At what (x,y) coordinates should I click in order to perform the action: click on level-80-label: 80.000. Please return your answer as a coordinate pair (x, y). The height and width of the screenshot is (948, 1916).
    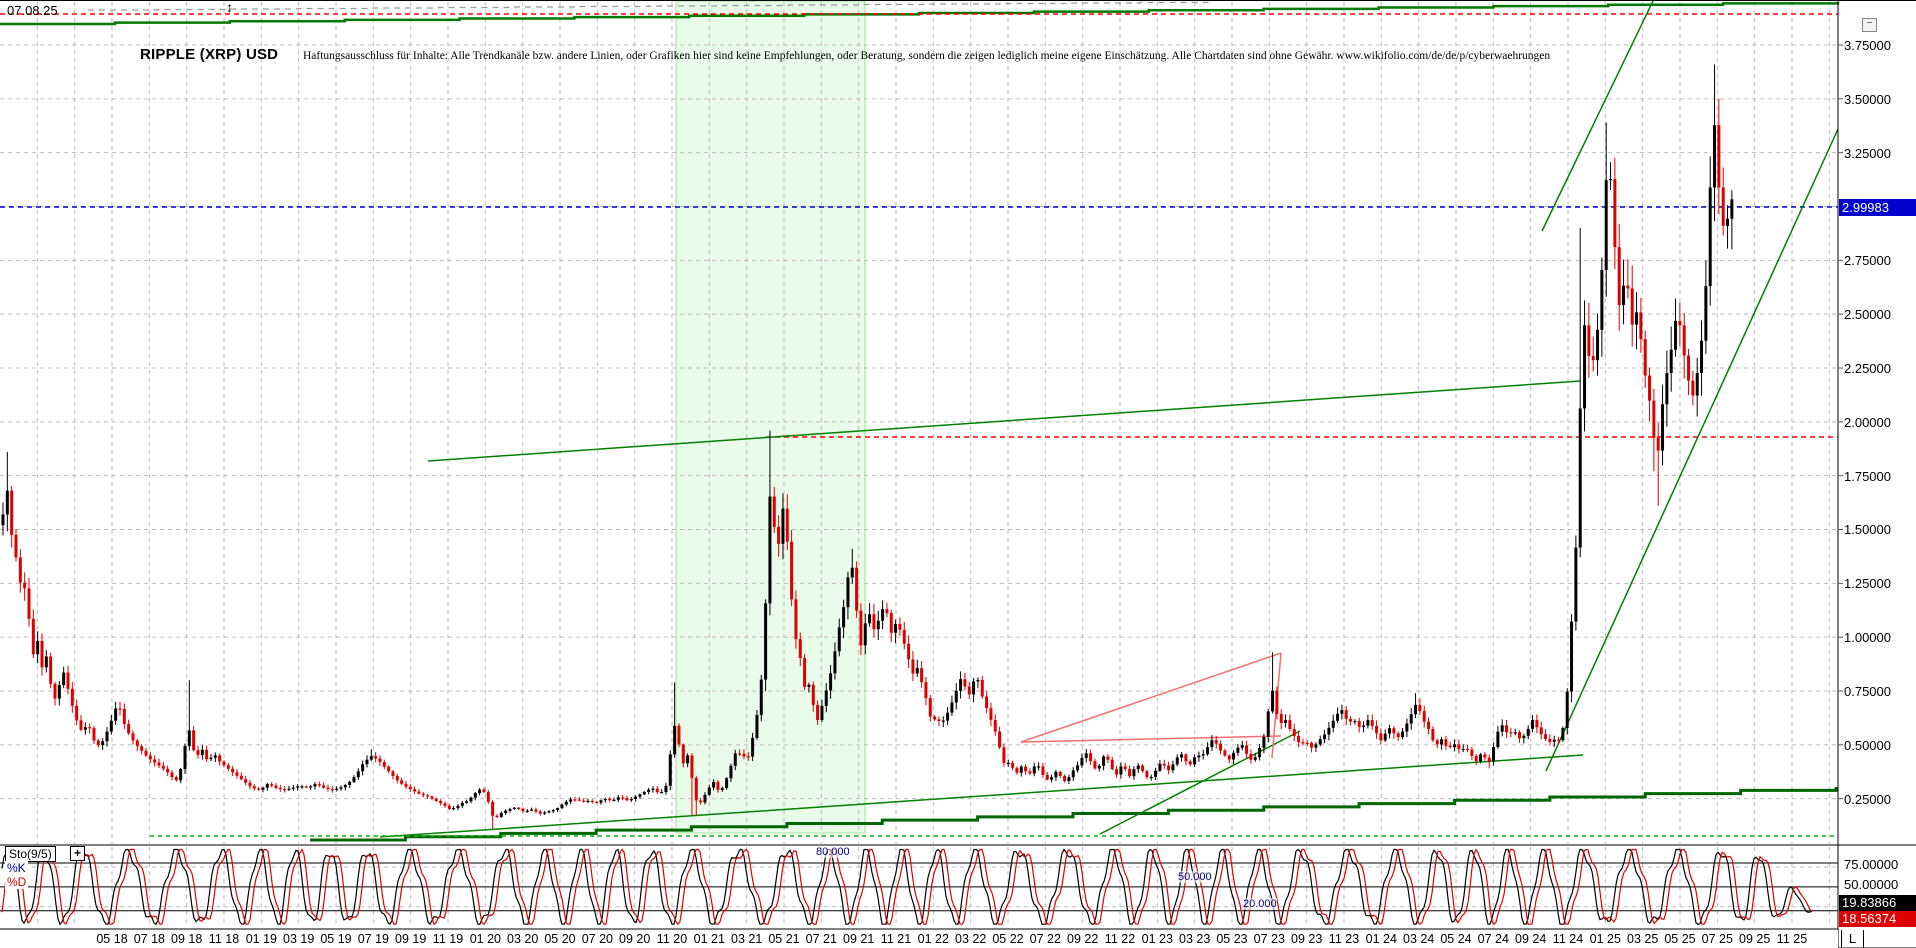
    Looking at the image, I should click on (833, 852).